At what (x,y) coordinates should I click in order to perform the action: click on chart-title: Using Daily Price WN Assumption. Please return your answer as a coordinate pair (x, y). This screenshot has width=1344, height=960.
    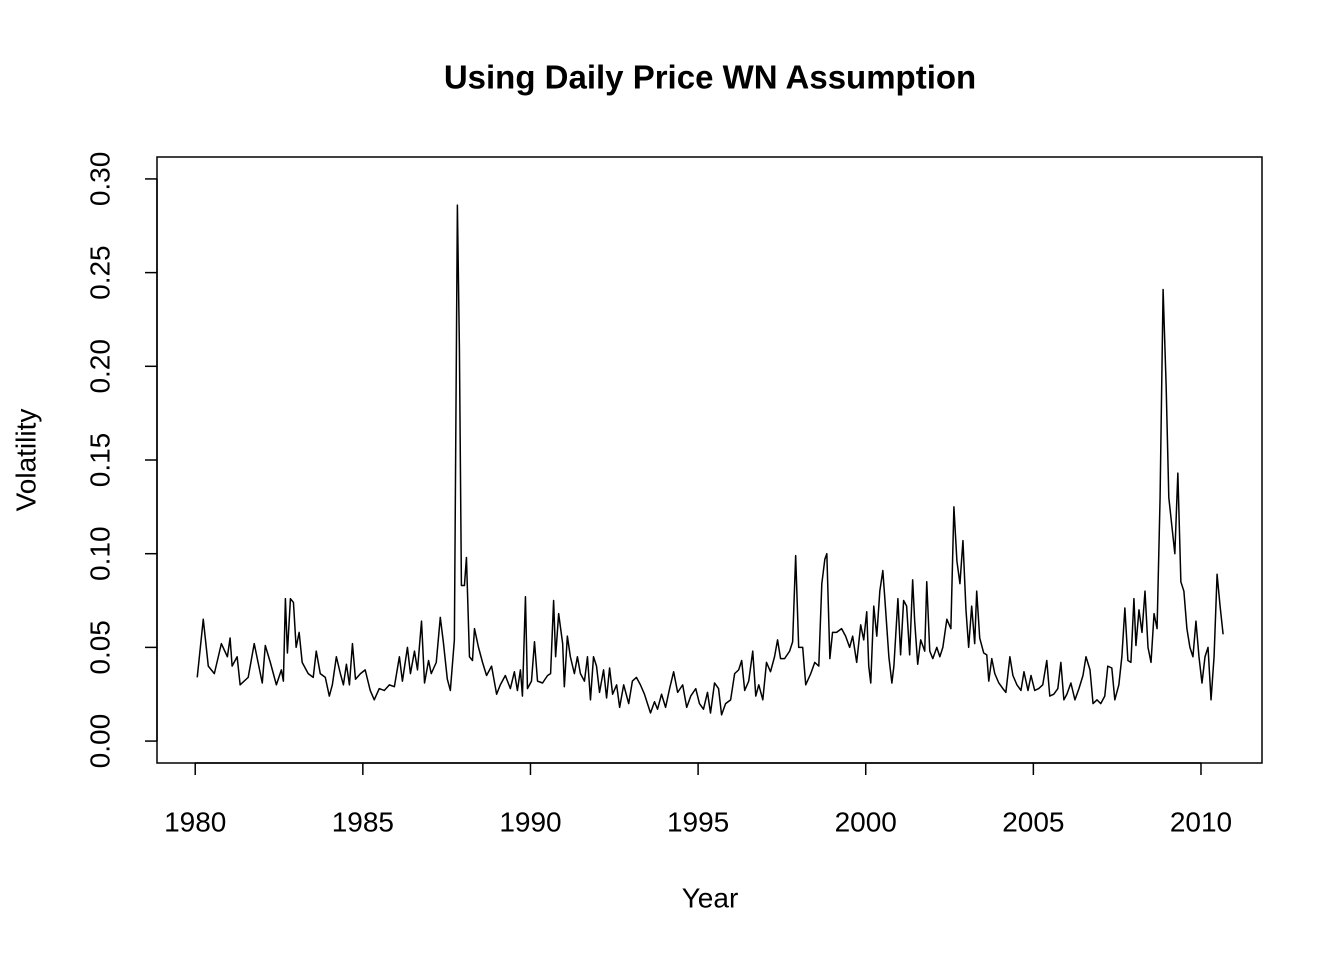
    Looking at the image, I should click on (710, 77).